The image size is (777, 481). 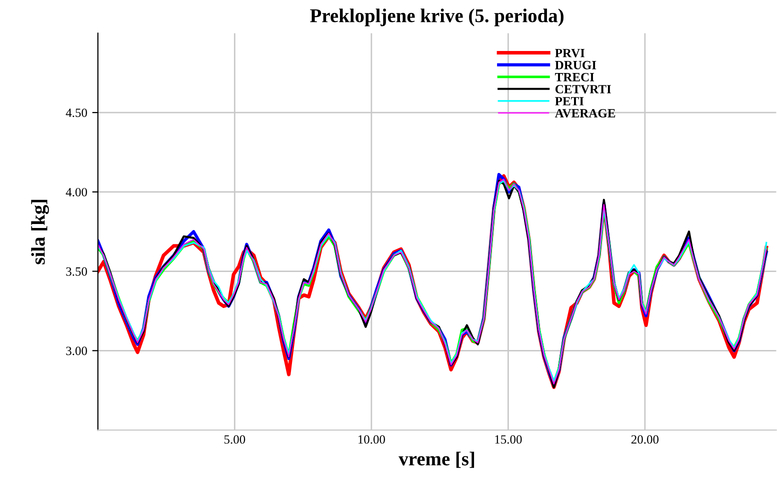 I want to click on x-tick-label: 20.00, so click(x=645, y=439).